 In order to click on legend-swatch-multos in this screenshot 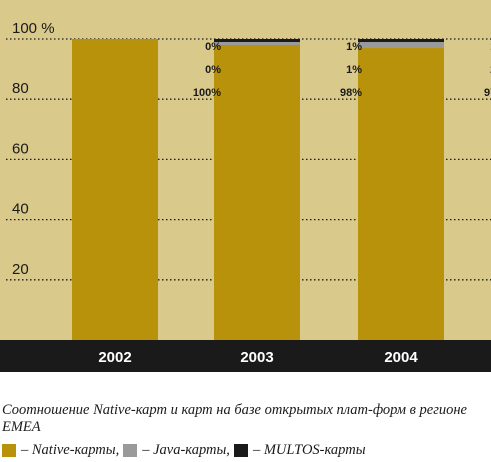, I will do `click(240, 450)`.